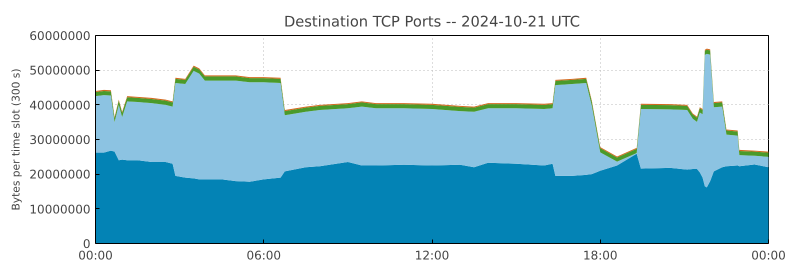 The image size is (790, 267). I want to click on x-tick-label: 18:00, so click(600, 255).